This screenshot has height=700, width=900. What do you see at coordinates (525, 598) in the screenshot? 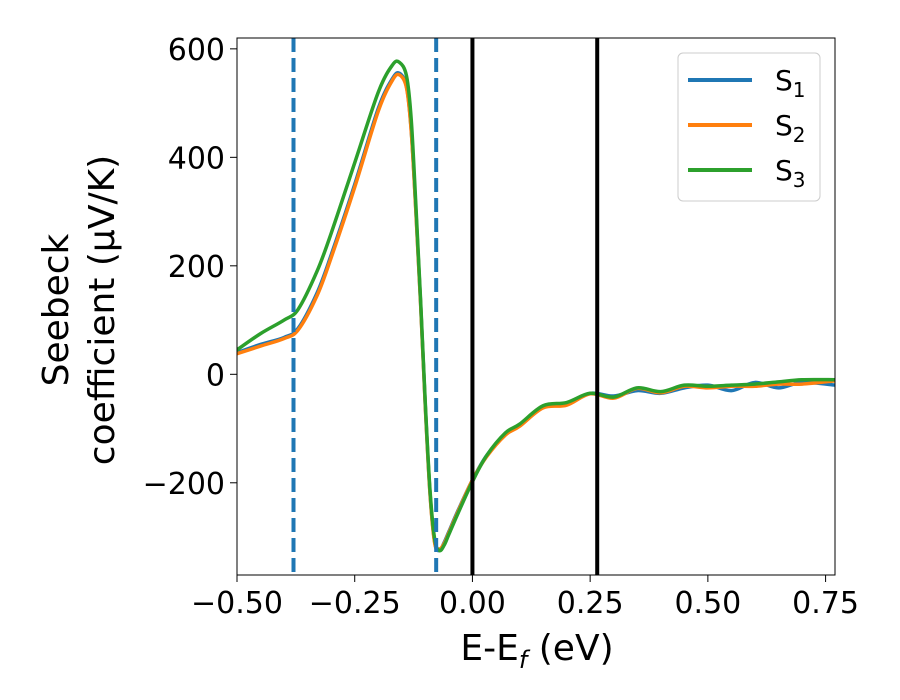
I see `x-ticks: −0.50 −0.25 0.00 0.25 0.50 0.75` at bounding box center [525, 598].